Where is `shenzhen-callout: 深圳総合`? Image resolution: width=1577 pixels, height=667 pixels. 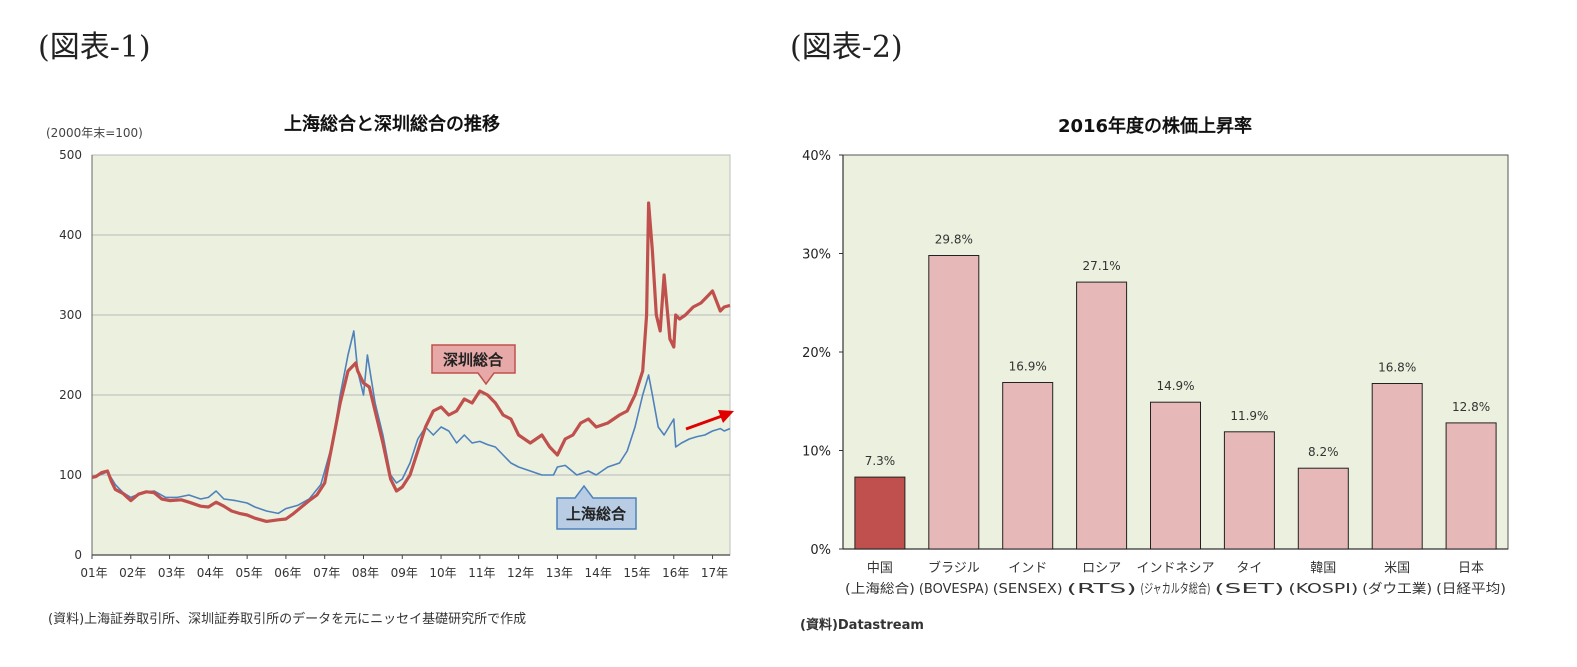
shenzhen-callout: 深圳総合 is located at coordinates (473, 365).